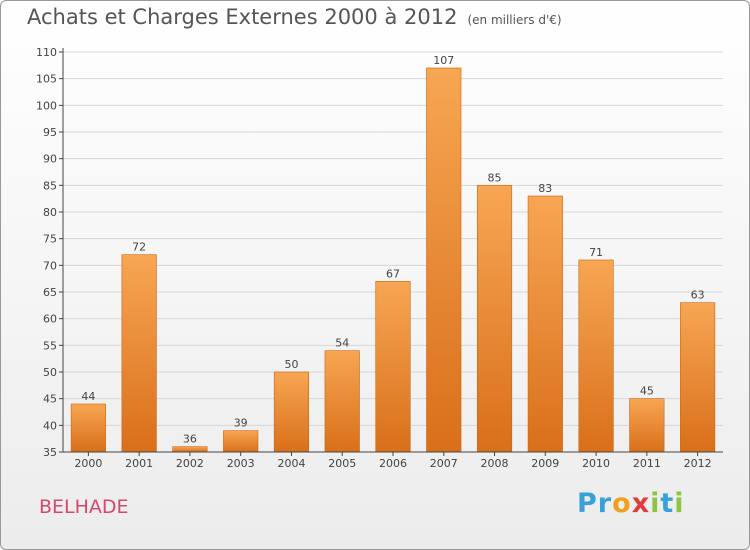  What do you see at coordinates (647, 463) in the screenshot?
I see `x-tick-label-2011: 2011` at bounding box center [647, 463].